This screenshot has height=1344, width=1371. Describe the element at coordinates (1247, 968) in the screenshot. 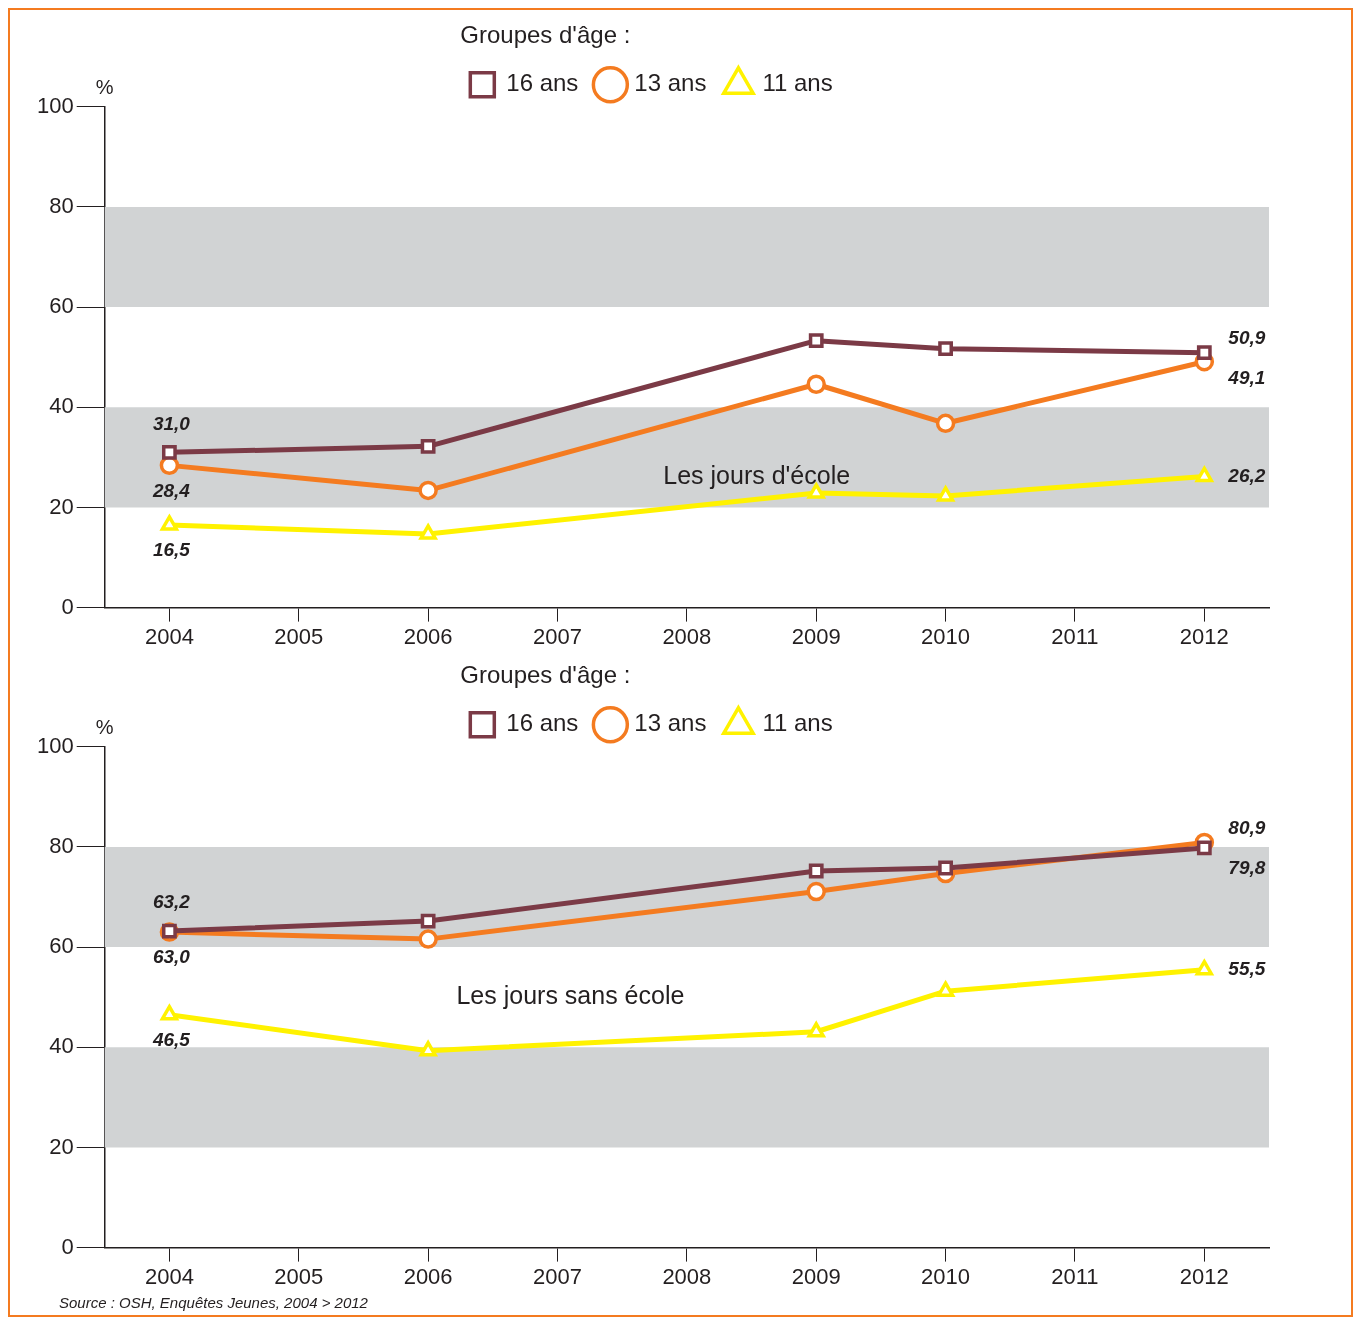

I see `data-label: 55,5` at that location.